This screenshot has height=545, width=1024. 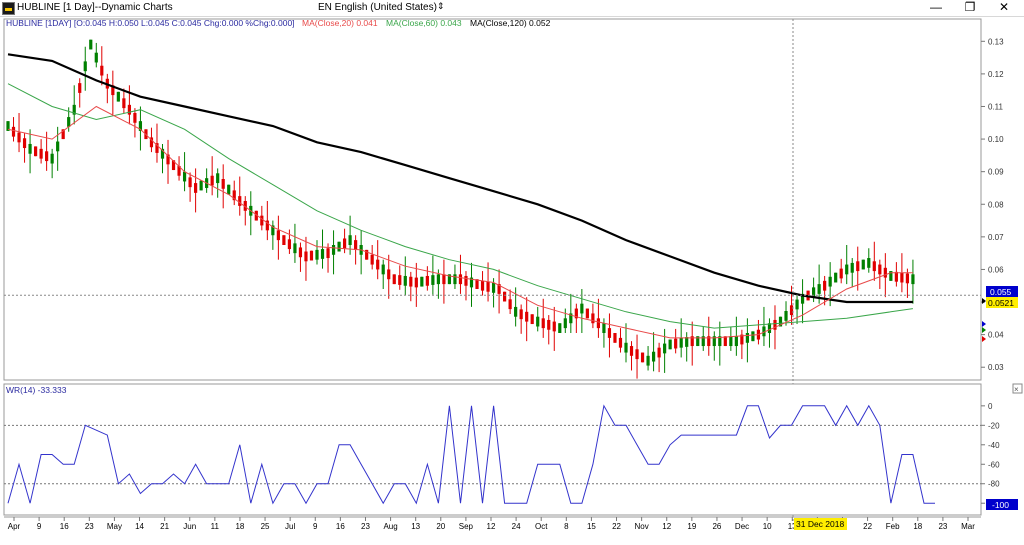 What do you see at coordinates (970, 7) in the screenshot?
I see `restore-button: ❐` at bounding box center [970, 7].